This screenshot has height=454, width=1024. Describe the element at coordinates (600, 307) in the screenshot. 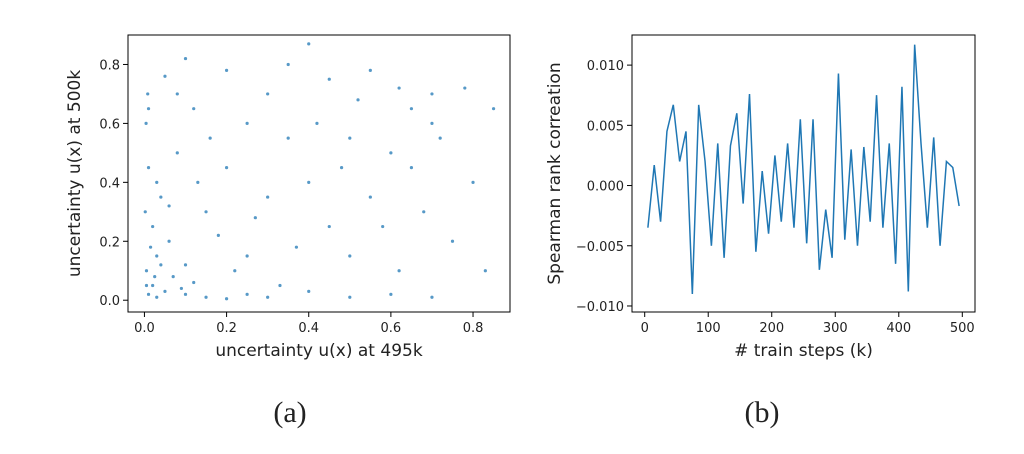

I see `y-tick-label: −0.010` at that location.